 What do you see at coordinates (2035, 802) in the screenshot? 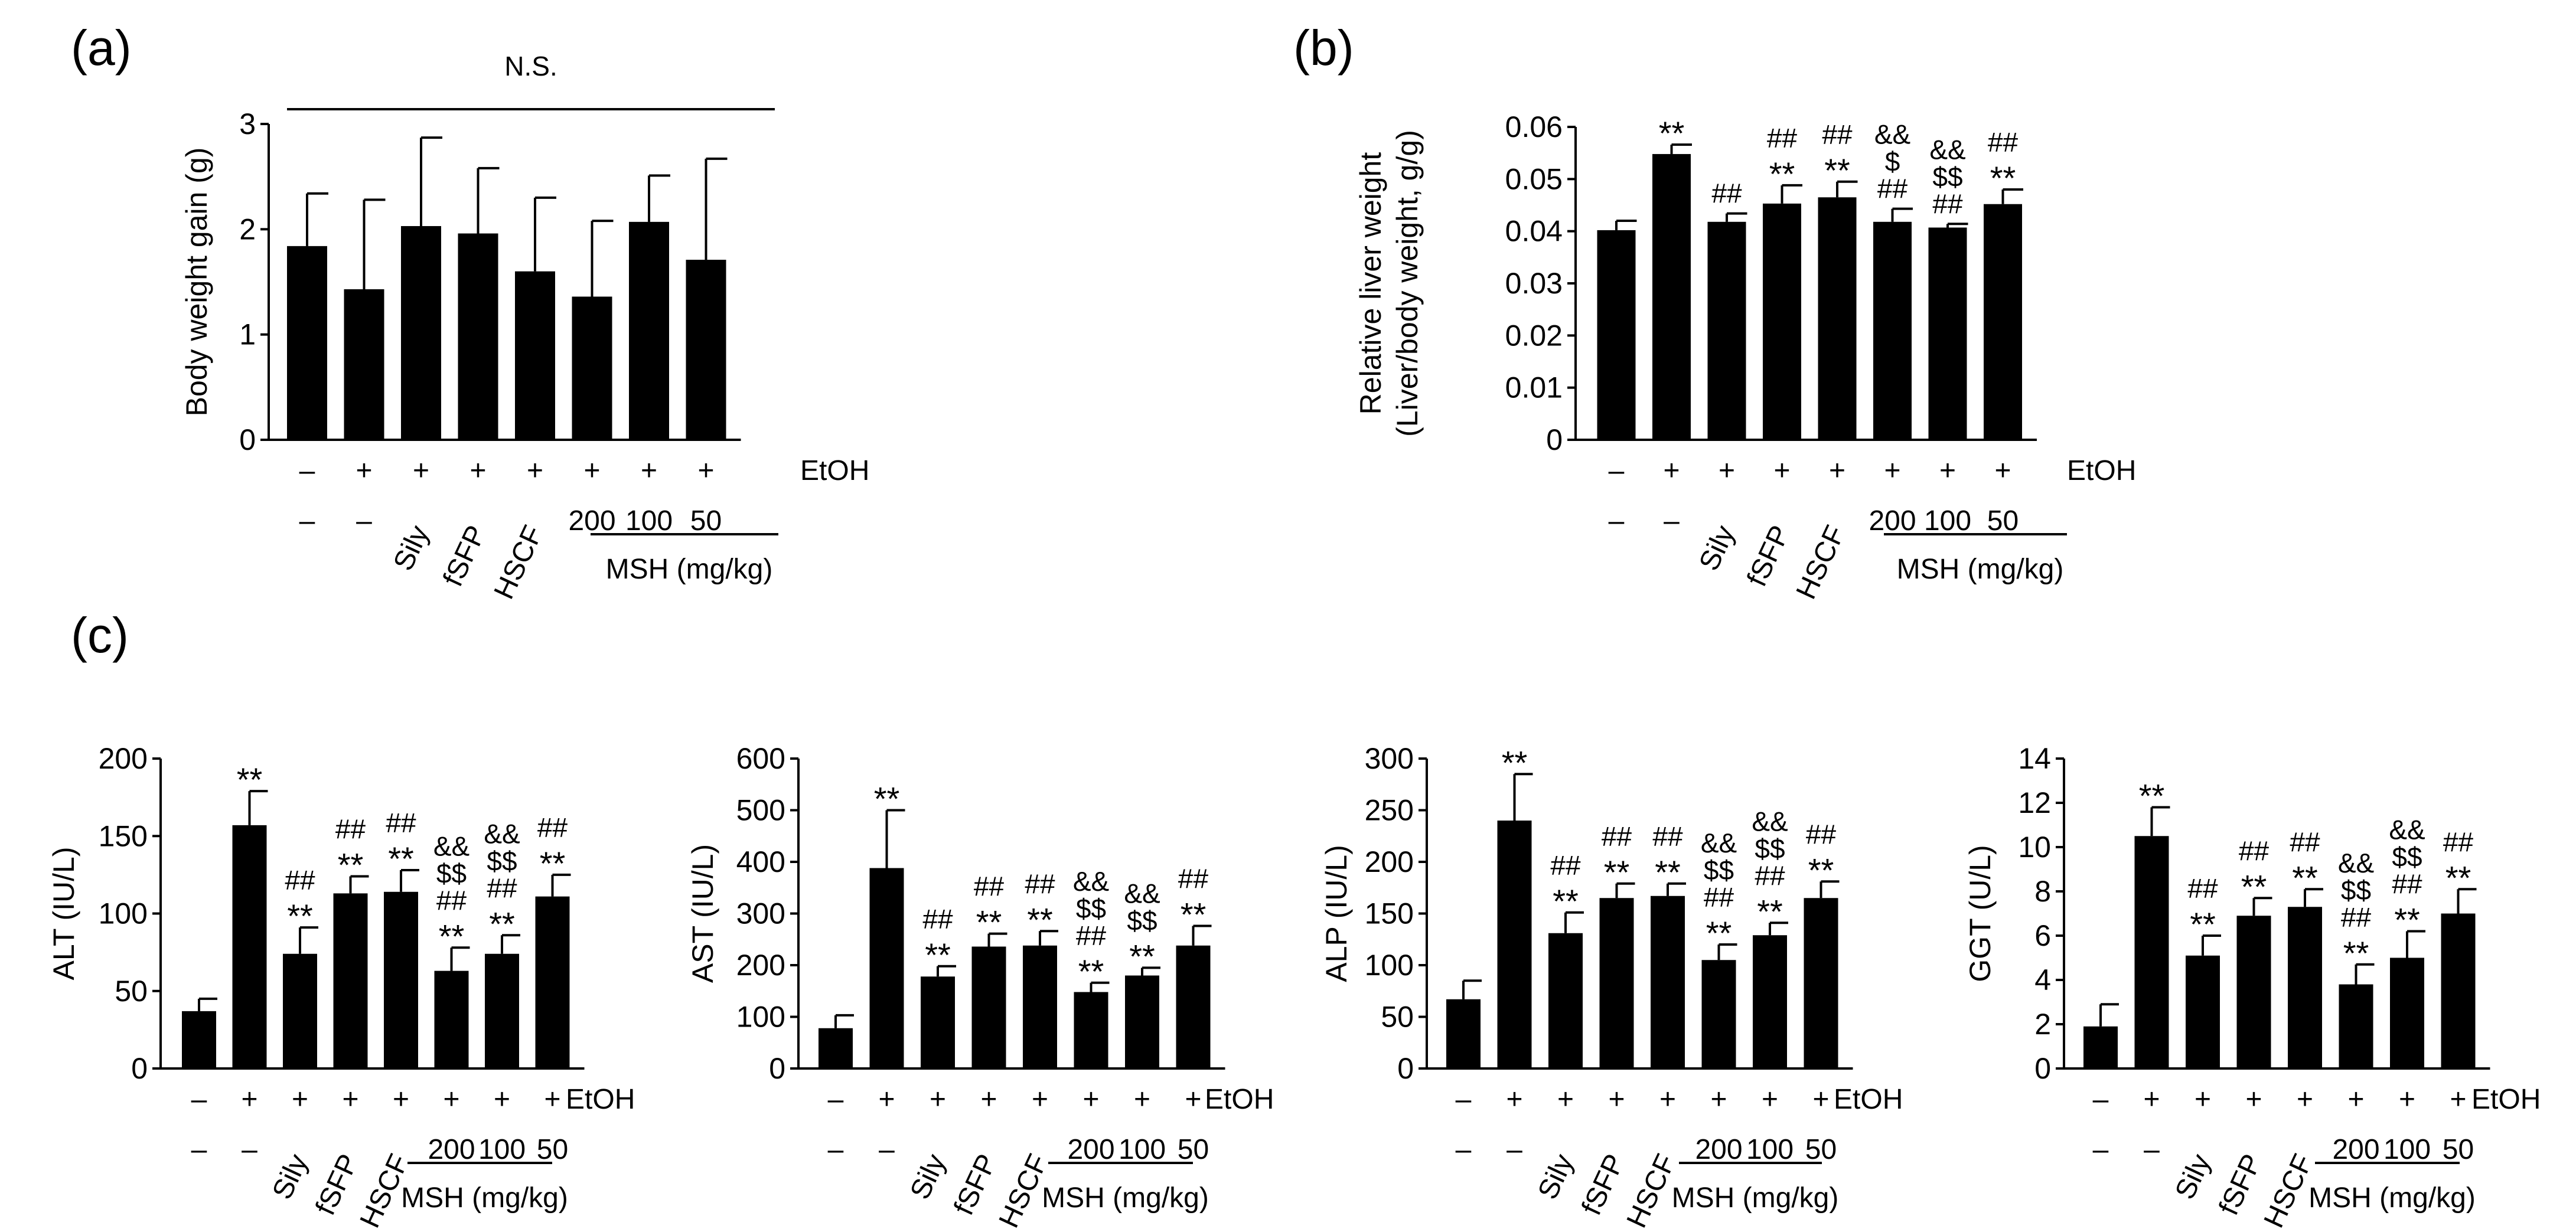
I see `y-tick-label: 12` at bounding box center [2035, 802].